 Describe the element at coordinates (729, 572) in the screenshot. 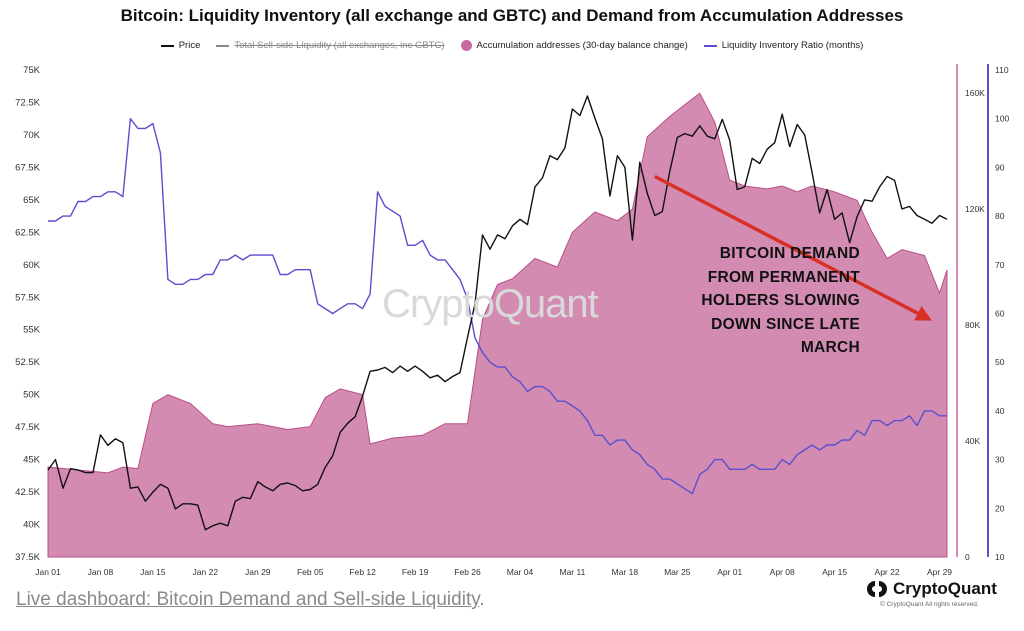

I see `x-tick-label: Apr 01` at that location.